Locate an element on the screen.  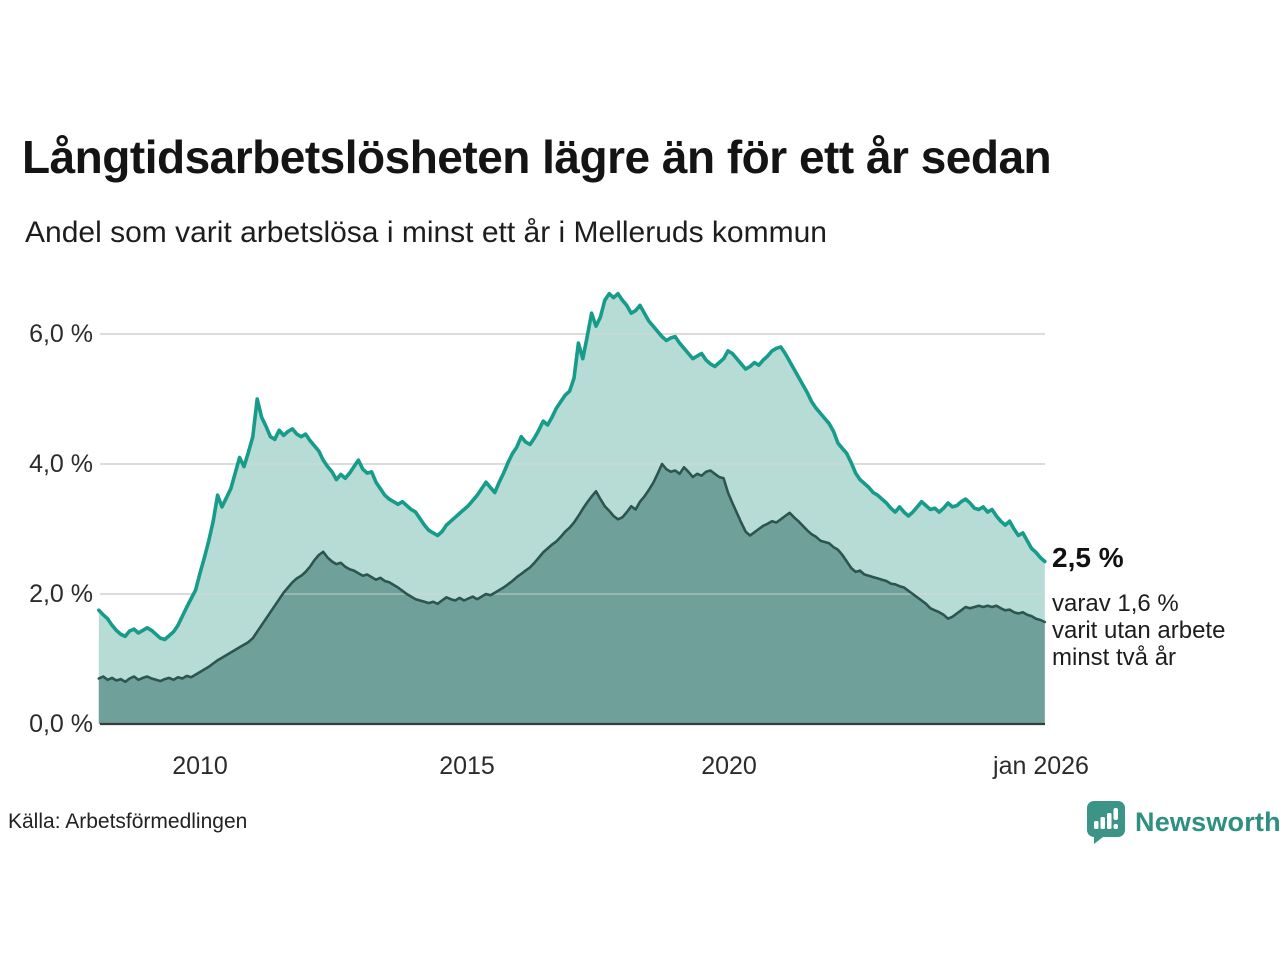
annotation-line-2: varit utan arbete is located at coordinates (1139, 630).